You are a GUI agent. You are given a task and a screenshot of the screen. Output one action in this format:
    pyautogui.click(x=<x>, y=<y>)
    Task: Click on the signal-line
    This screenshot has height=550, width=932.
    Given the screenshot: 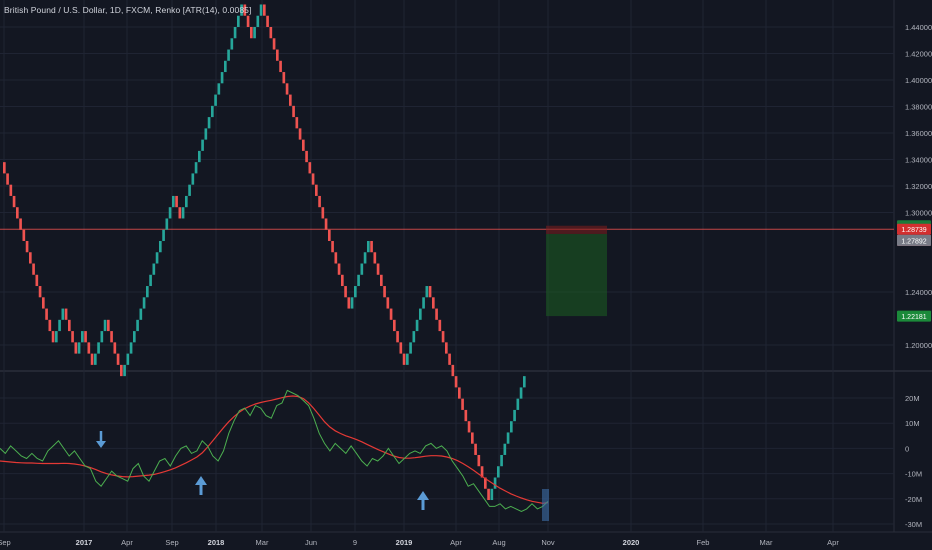 What is the action you would take?
    pyautogui.click(x=274, y=449)
    